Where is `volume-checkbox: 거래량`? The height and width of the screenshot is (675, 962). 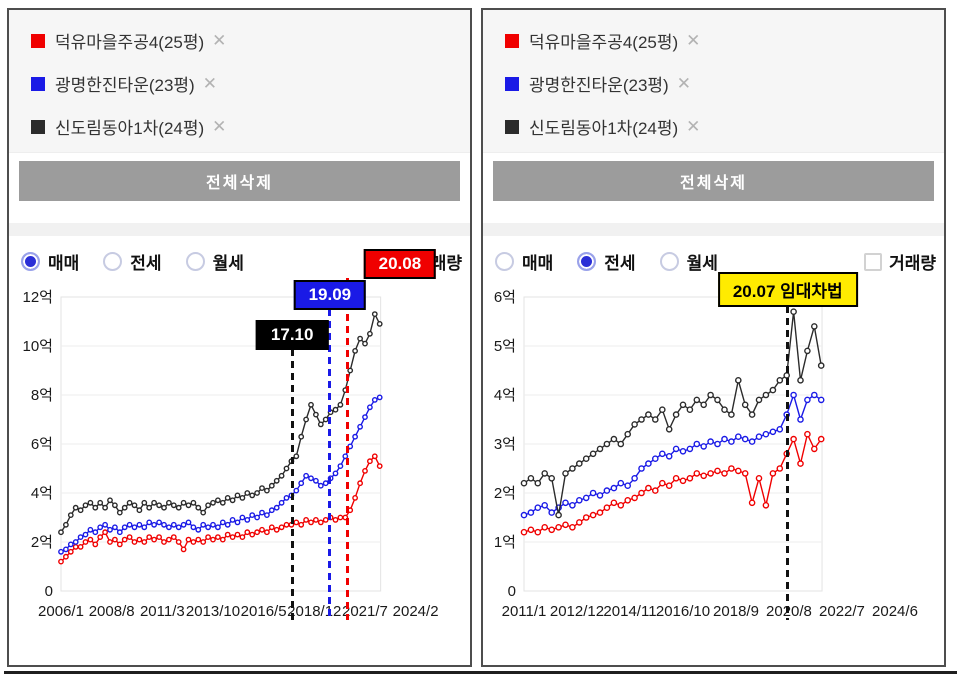
volume-checkbox: 거래량 is located at coordinates (900, 261).